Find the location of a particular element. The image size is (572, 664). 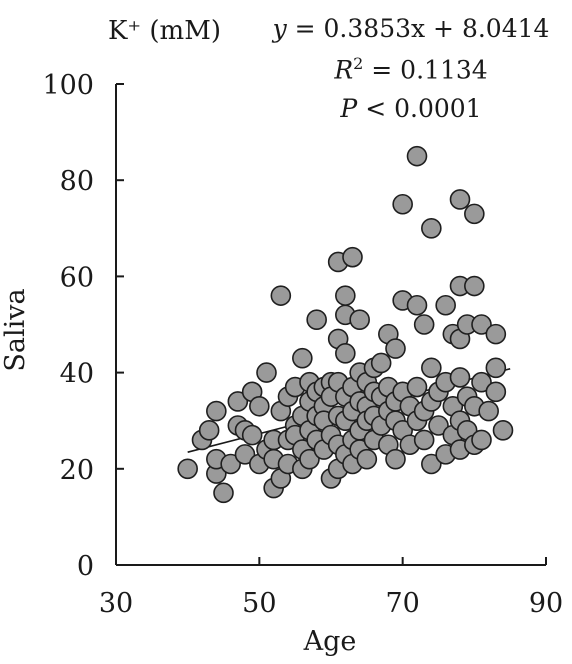

x-tick-label: 50 is located at coordinates (259, 603).